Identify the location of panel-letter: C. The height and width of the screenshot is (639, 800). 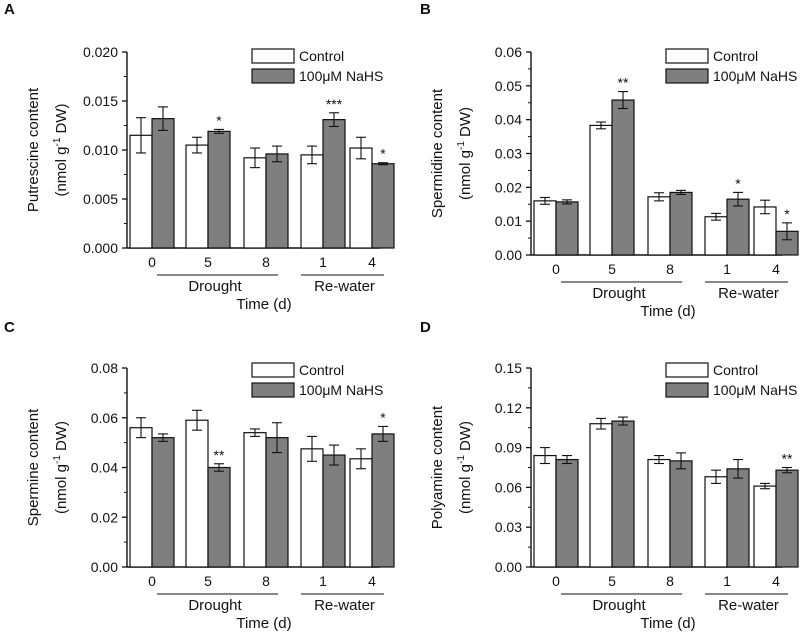
(9, 327).